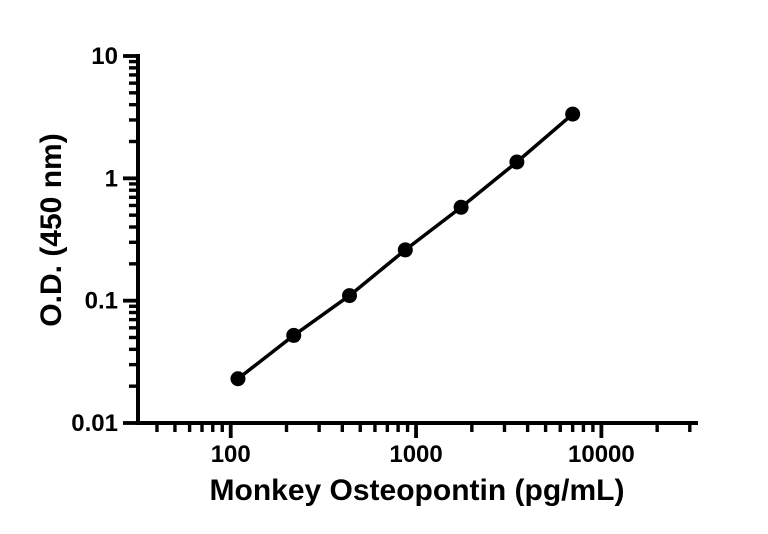 The width and height of the screenshot is (768, 534). What do you see at coordinates (415, 454) in the screenshot?
I see `x-tick-label: 1000` at bounding box center [415, 454].